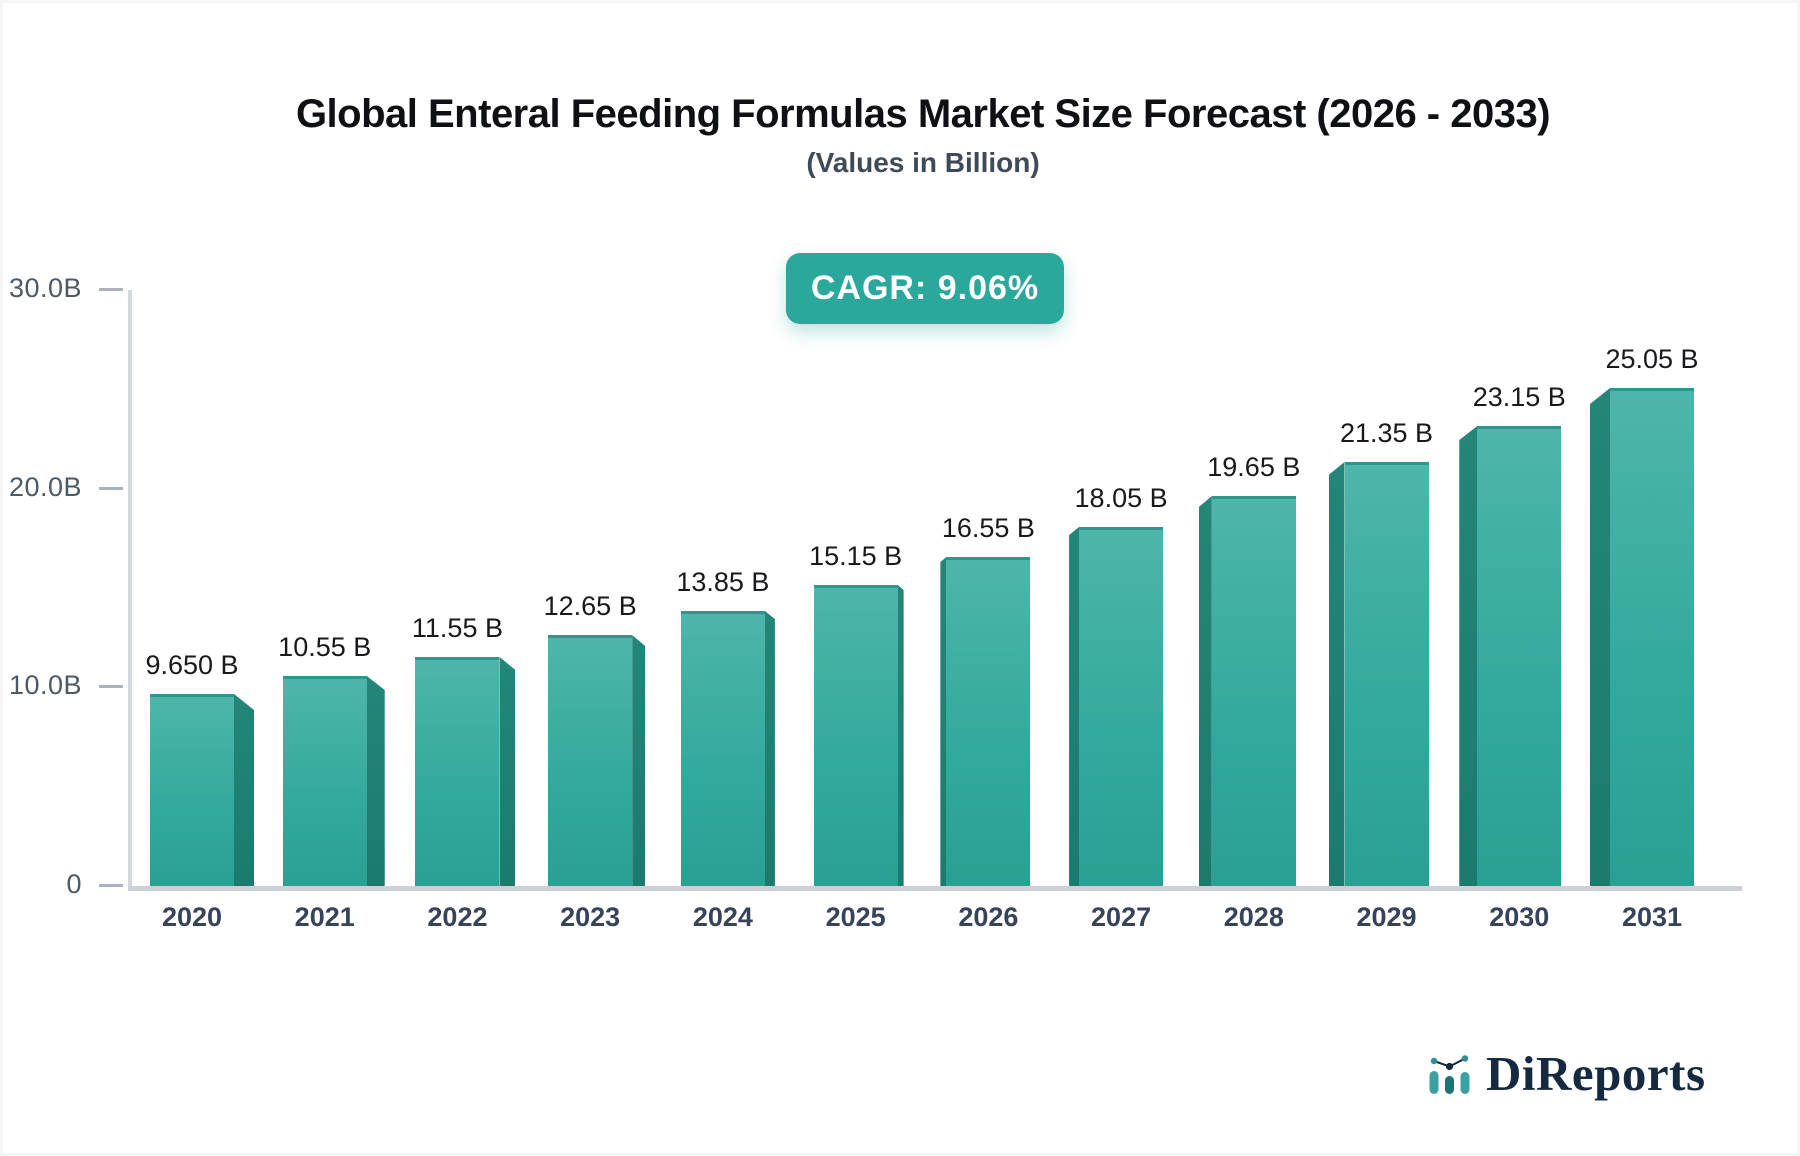 Image resolution: width=1800 pixels, height=1156 pixels. What do you see at coordinates (1386, 917) in the screenshot?
I see `x-axis-year-label: 2029` at bounding box center [1386, 917].